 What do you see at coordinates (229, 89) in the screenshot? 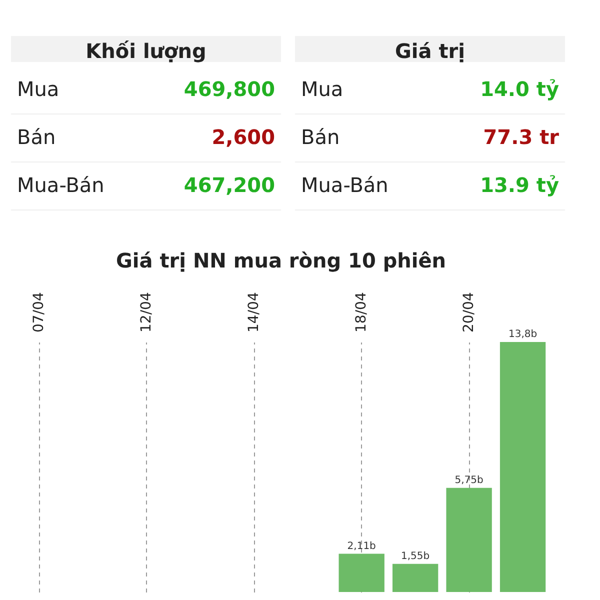
I see `text: 469,800` at bounding box center [229, 89].